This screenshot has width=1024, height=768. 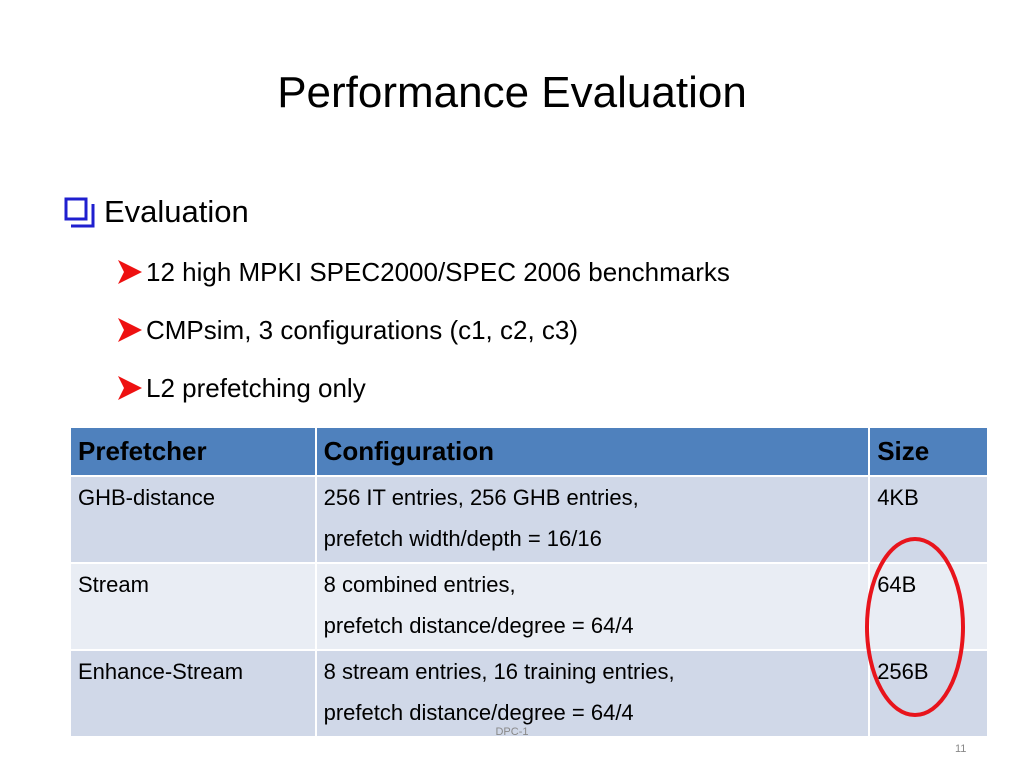 I want to click on page-number: 11, so click(x=961, y=749).